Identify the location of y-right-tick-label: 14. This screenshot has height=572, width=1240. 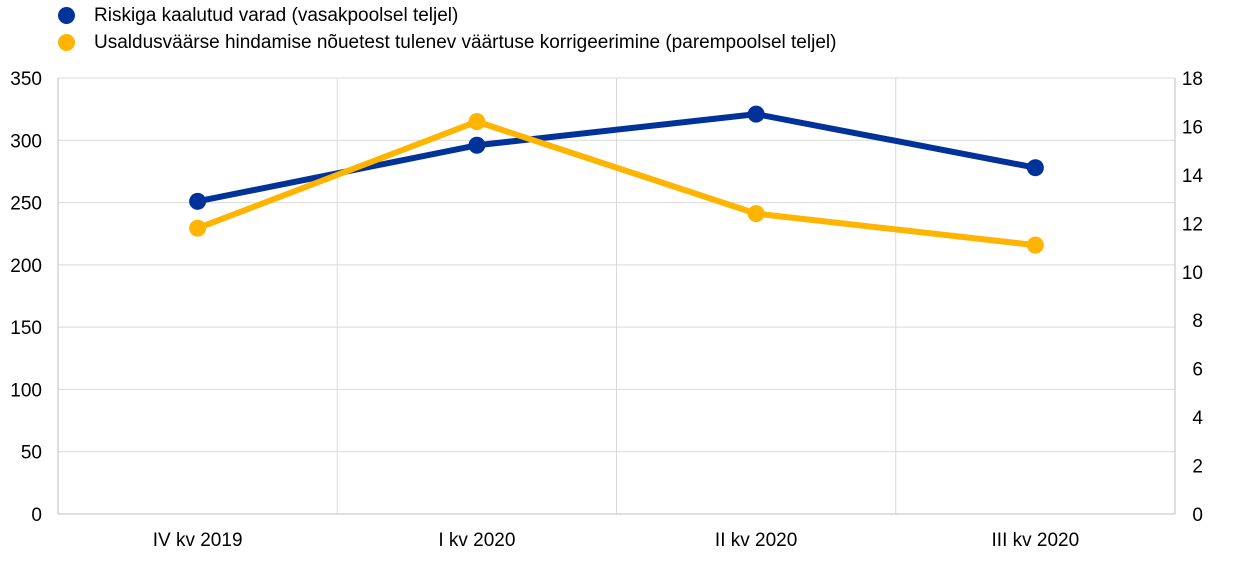
(1193, 176).